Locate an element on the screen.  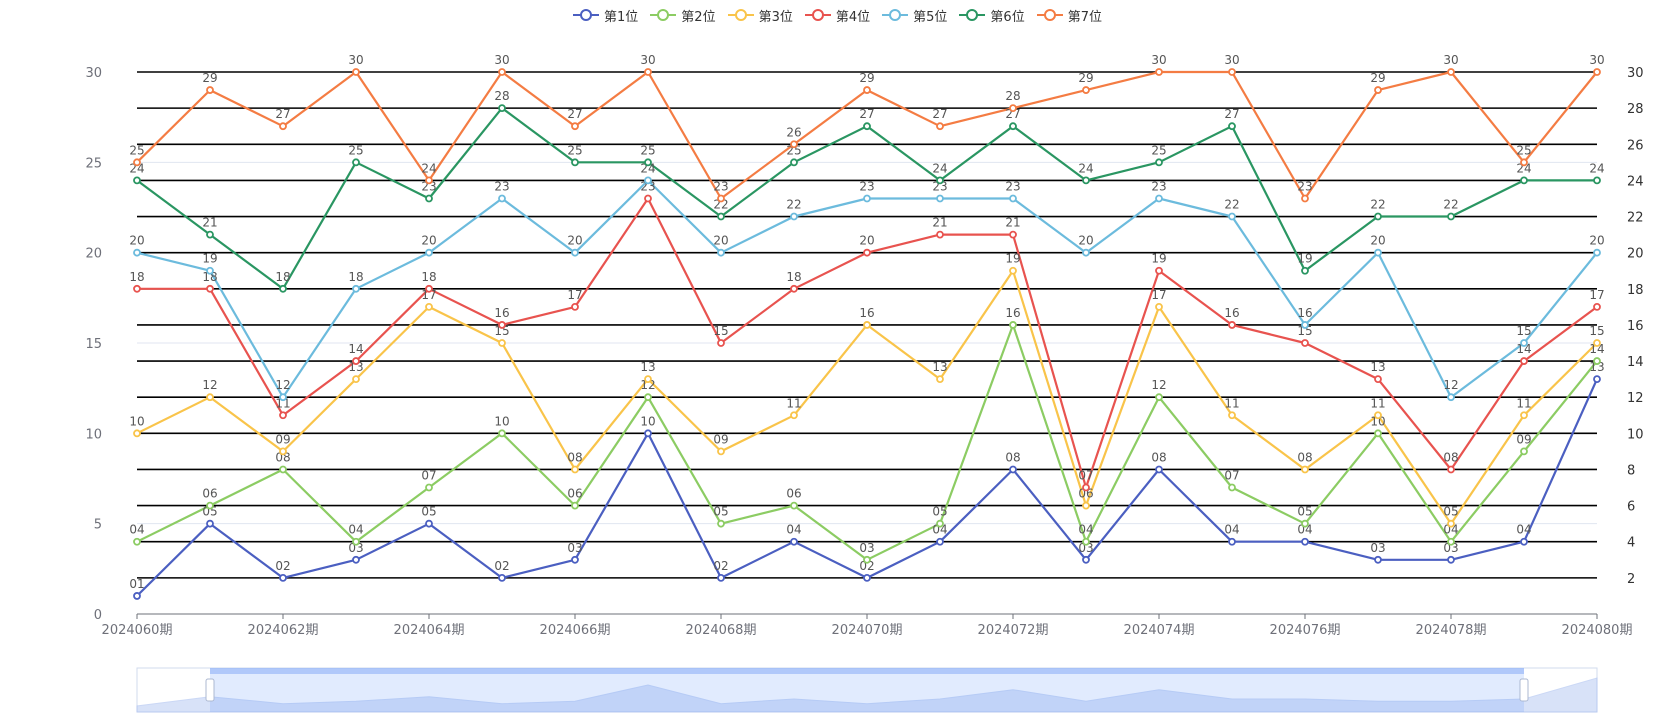
legend-item: 第3位 is located at coordinates (760, 15).